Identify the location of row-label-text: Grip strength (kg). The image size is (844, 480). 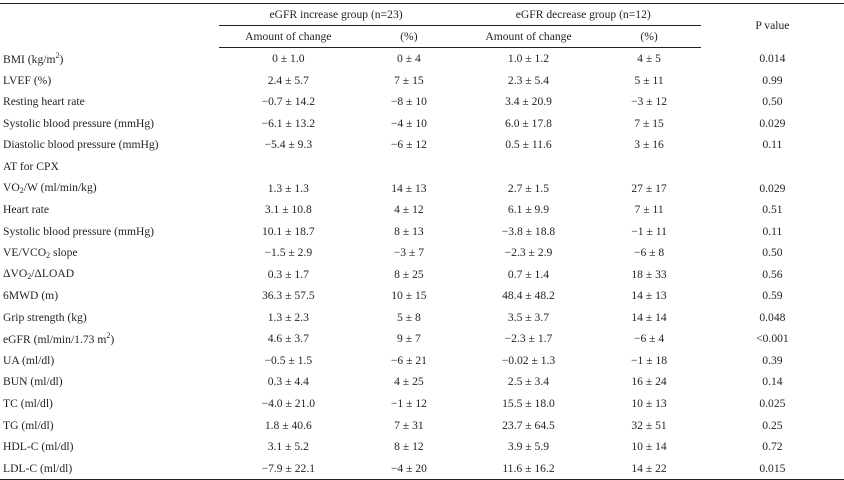
(45, 317).